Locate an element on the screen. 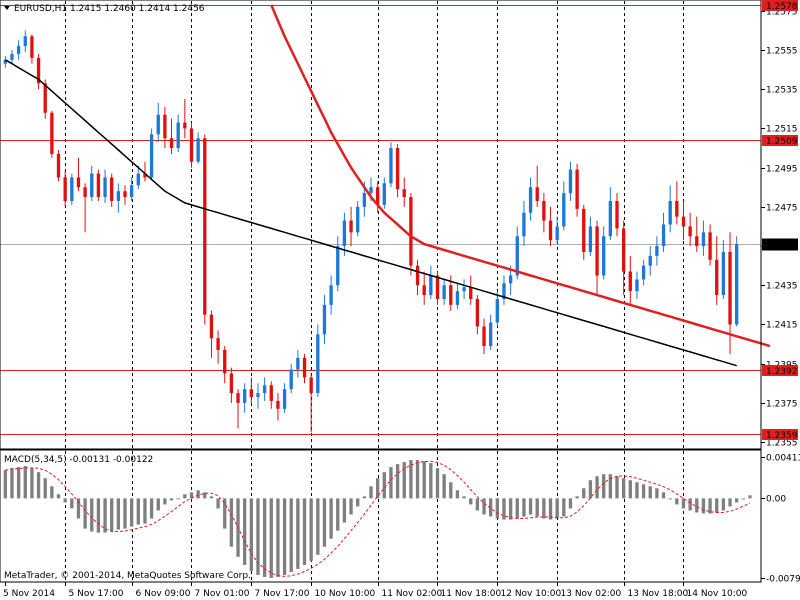 This screenshot has height=600, width=800. x-tick-label: 13 Nov 18:00 is located at coordinates (658, 594).